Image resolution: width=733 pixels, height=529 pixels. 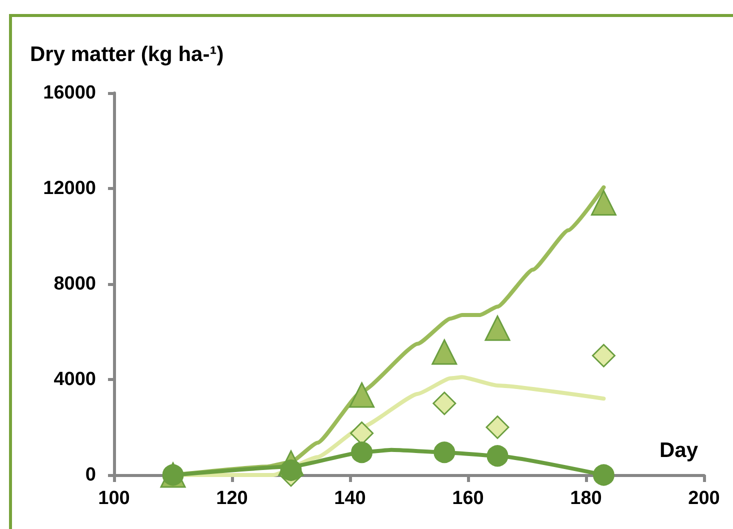 What do you see at coordinates (350, 498) in the screenshot?
I see `x-tick-label: 140` at bounding box center [350, 498].